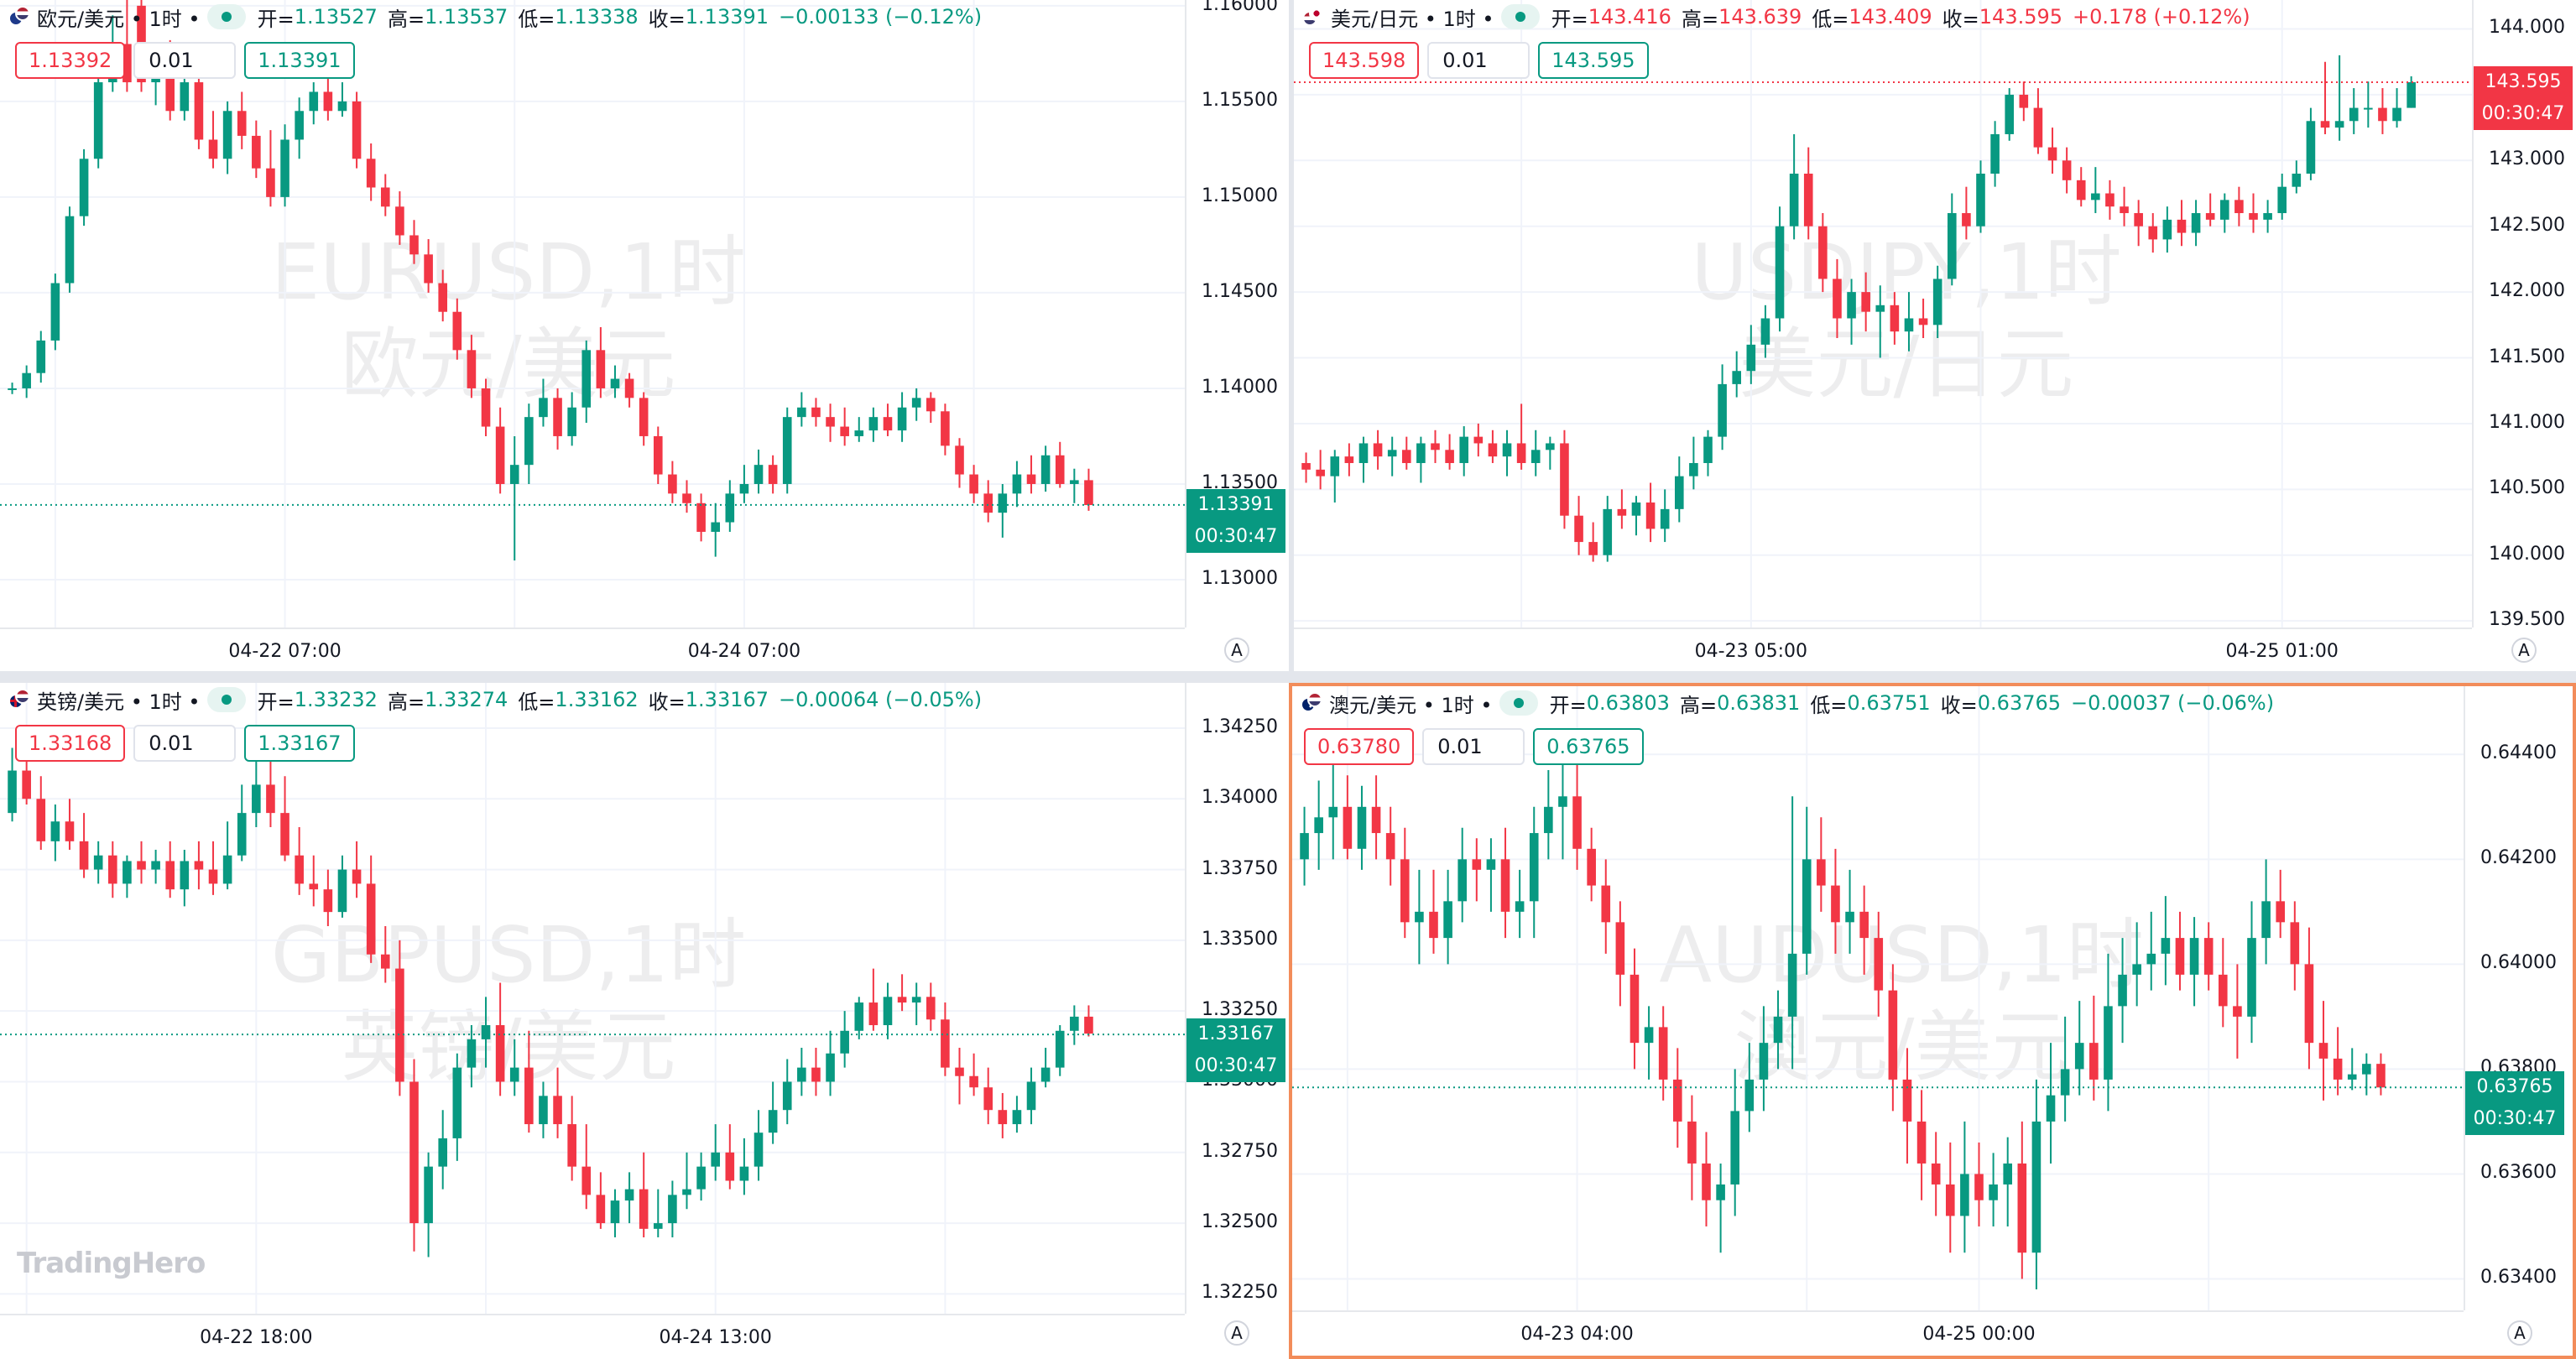 The image size is (2576, 1359). Describe the element at coordinates (2518, 858) in the screenshot. I see `price-tick-label: 0.64200` at that location.